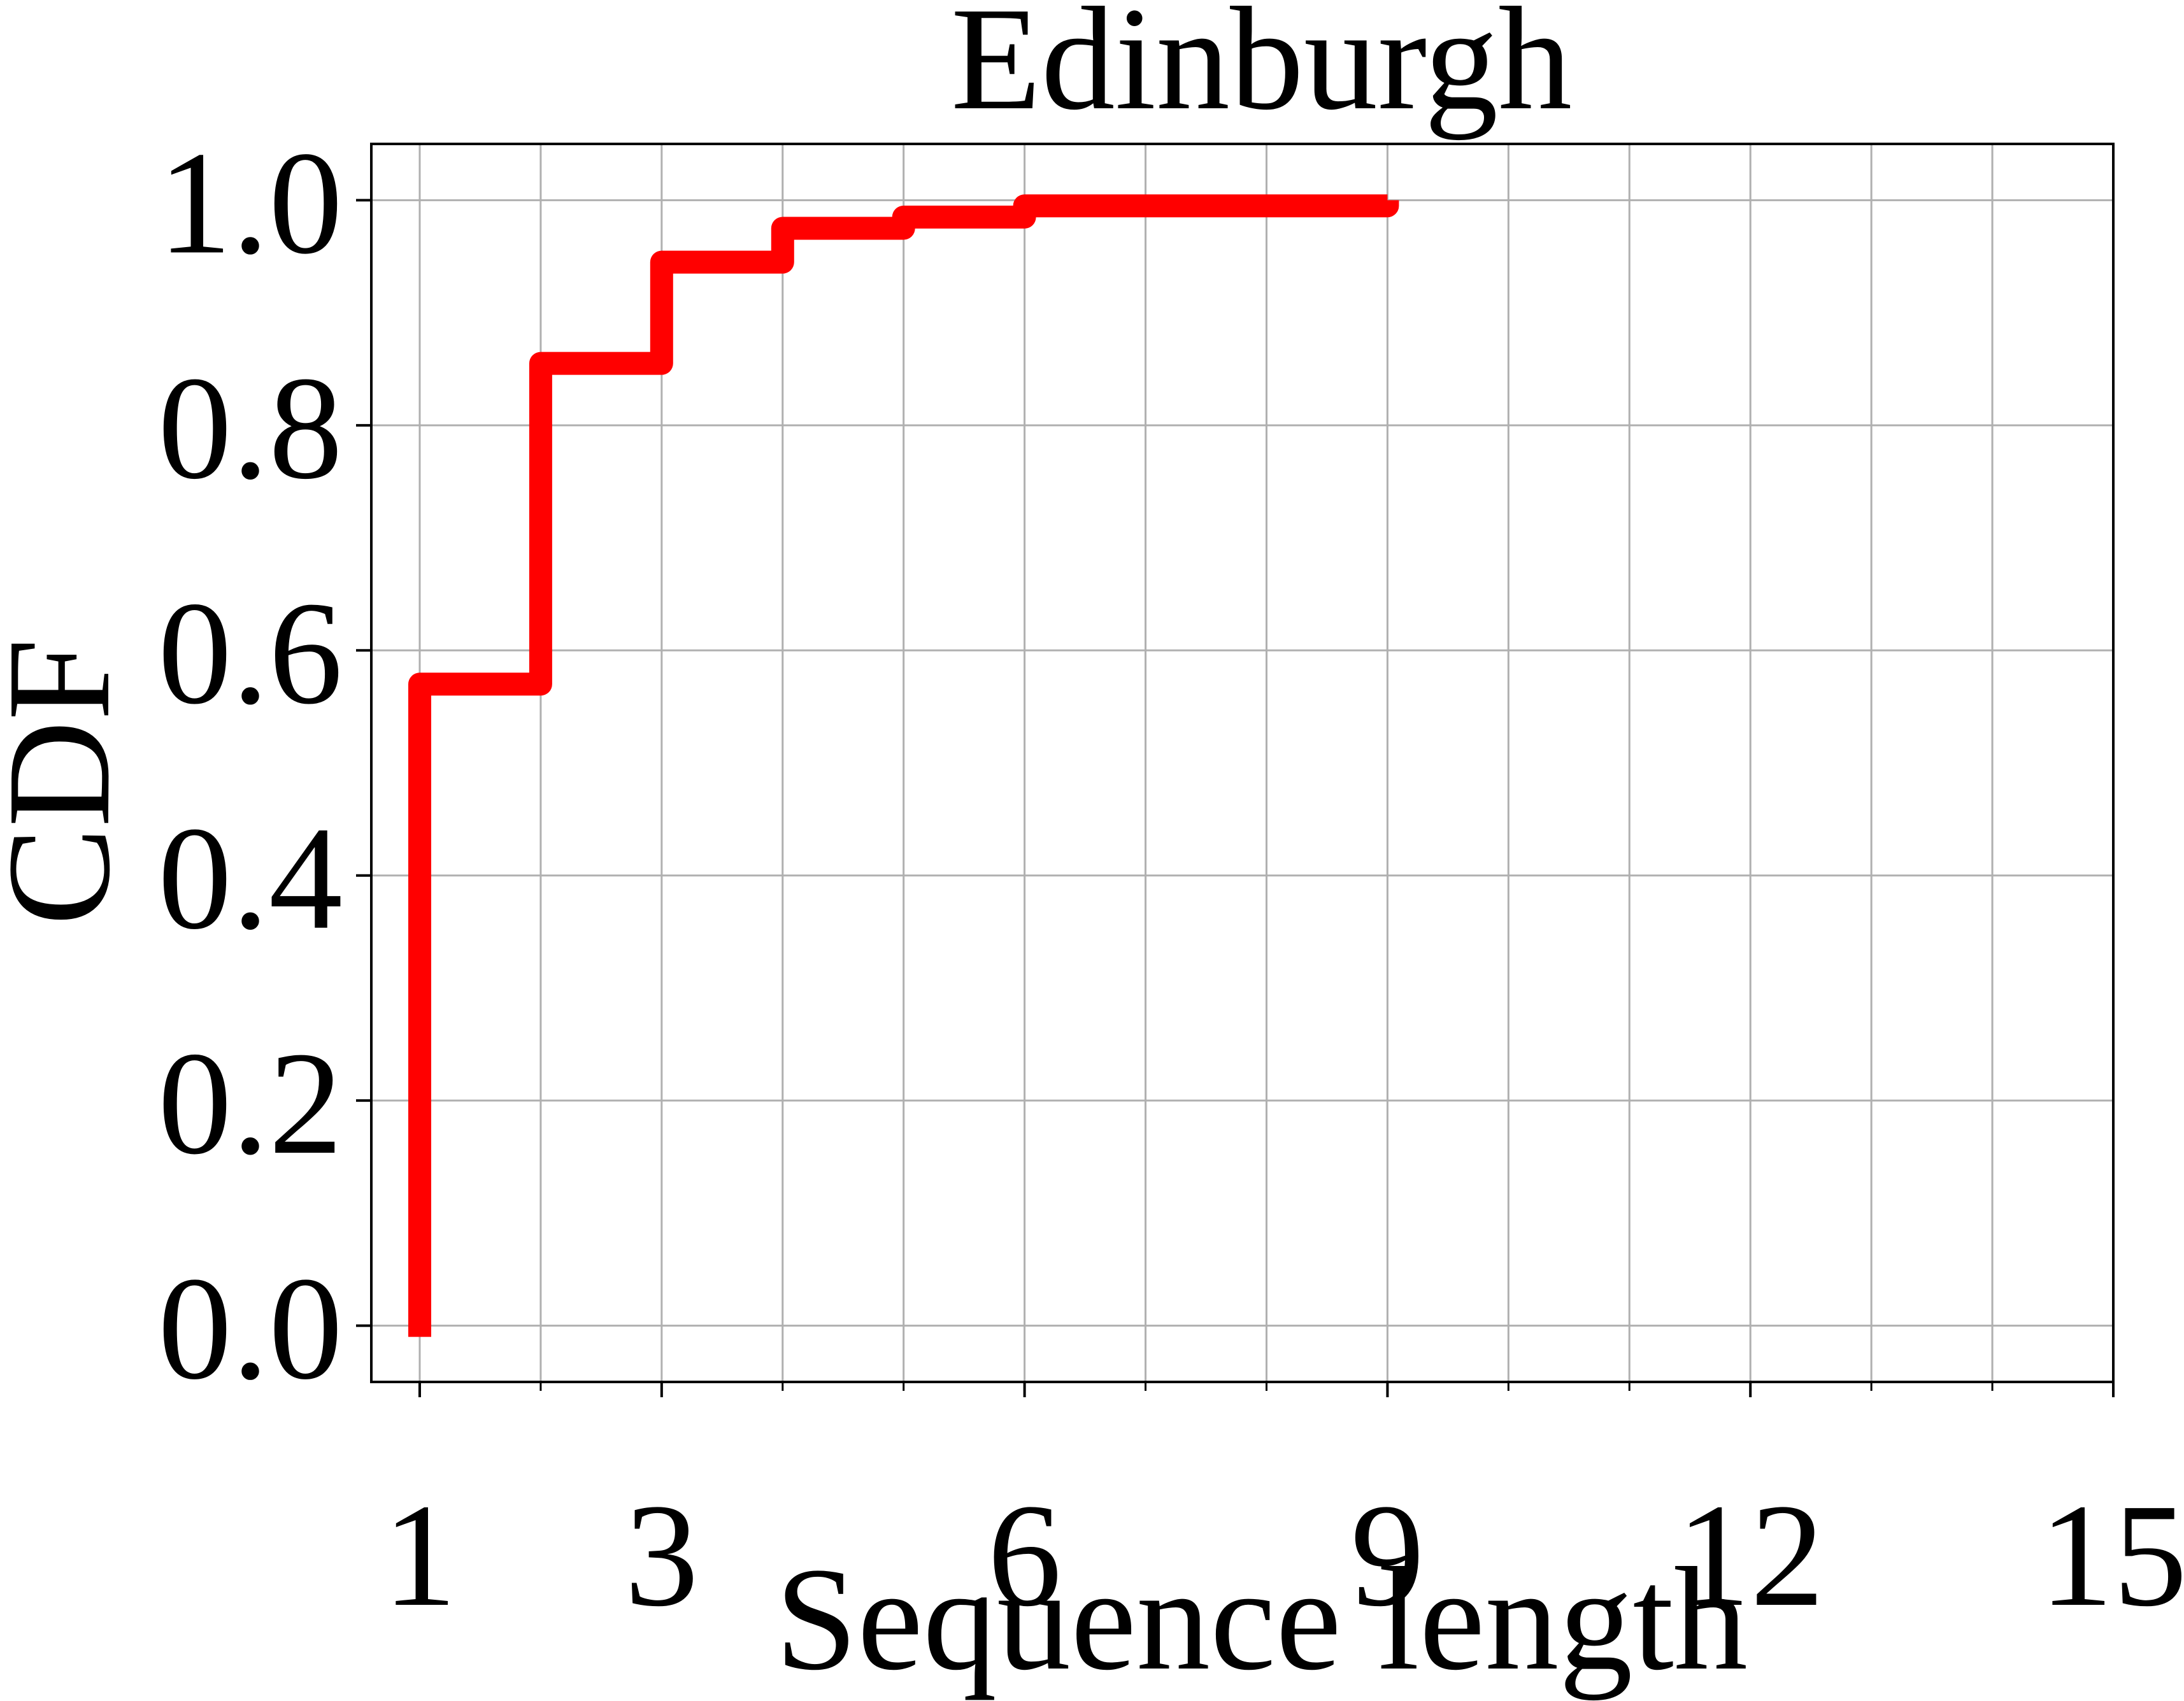  Describe the element at coordinates (1387, 1555) in the screenshot. I see `x-tick-label: 9` at that location.